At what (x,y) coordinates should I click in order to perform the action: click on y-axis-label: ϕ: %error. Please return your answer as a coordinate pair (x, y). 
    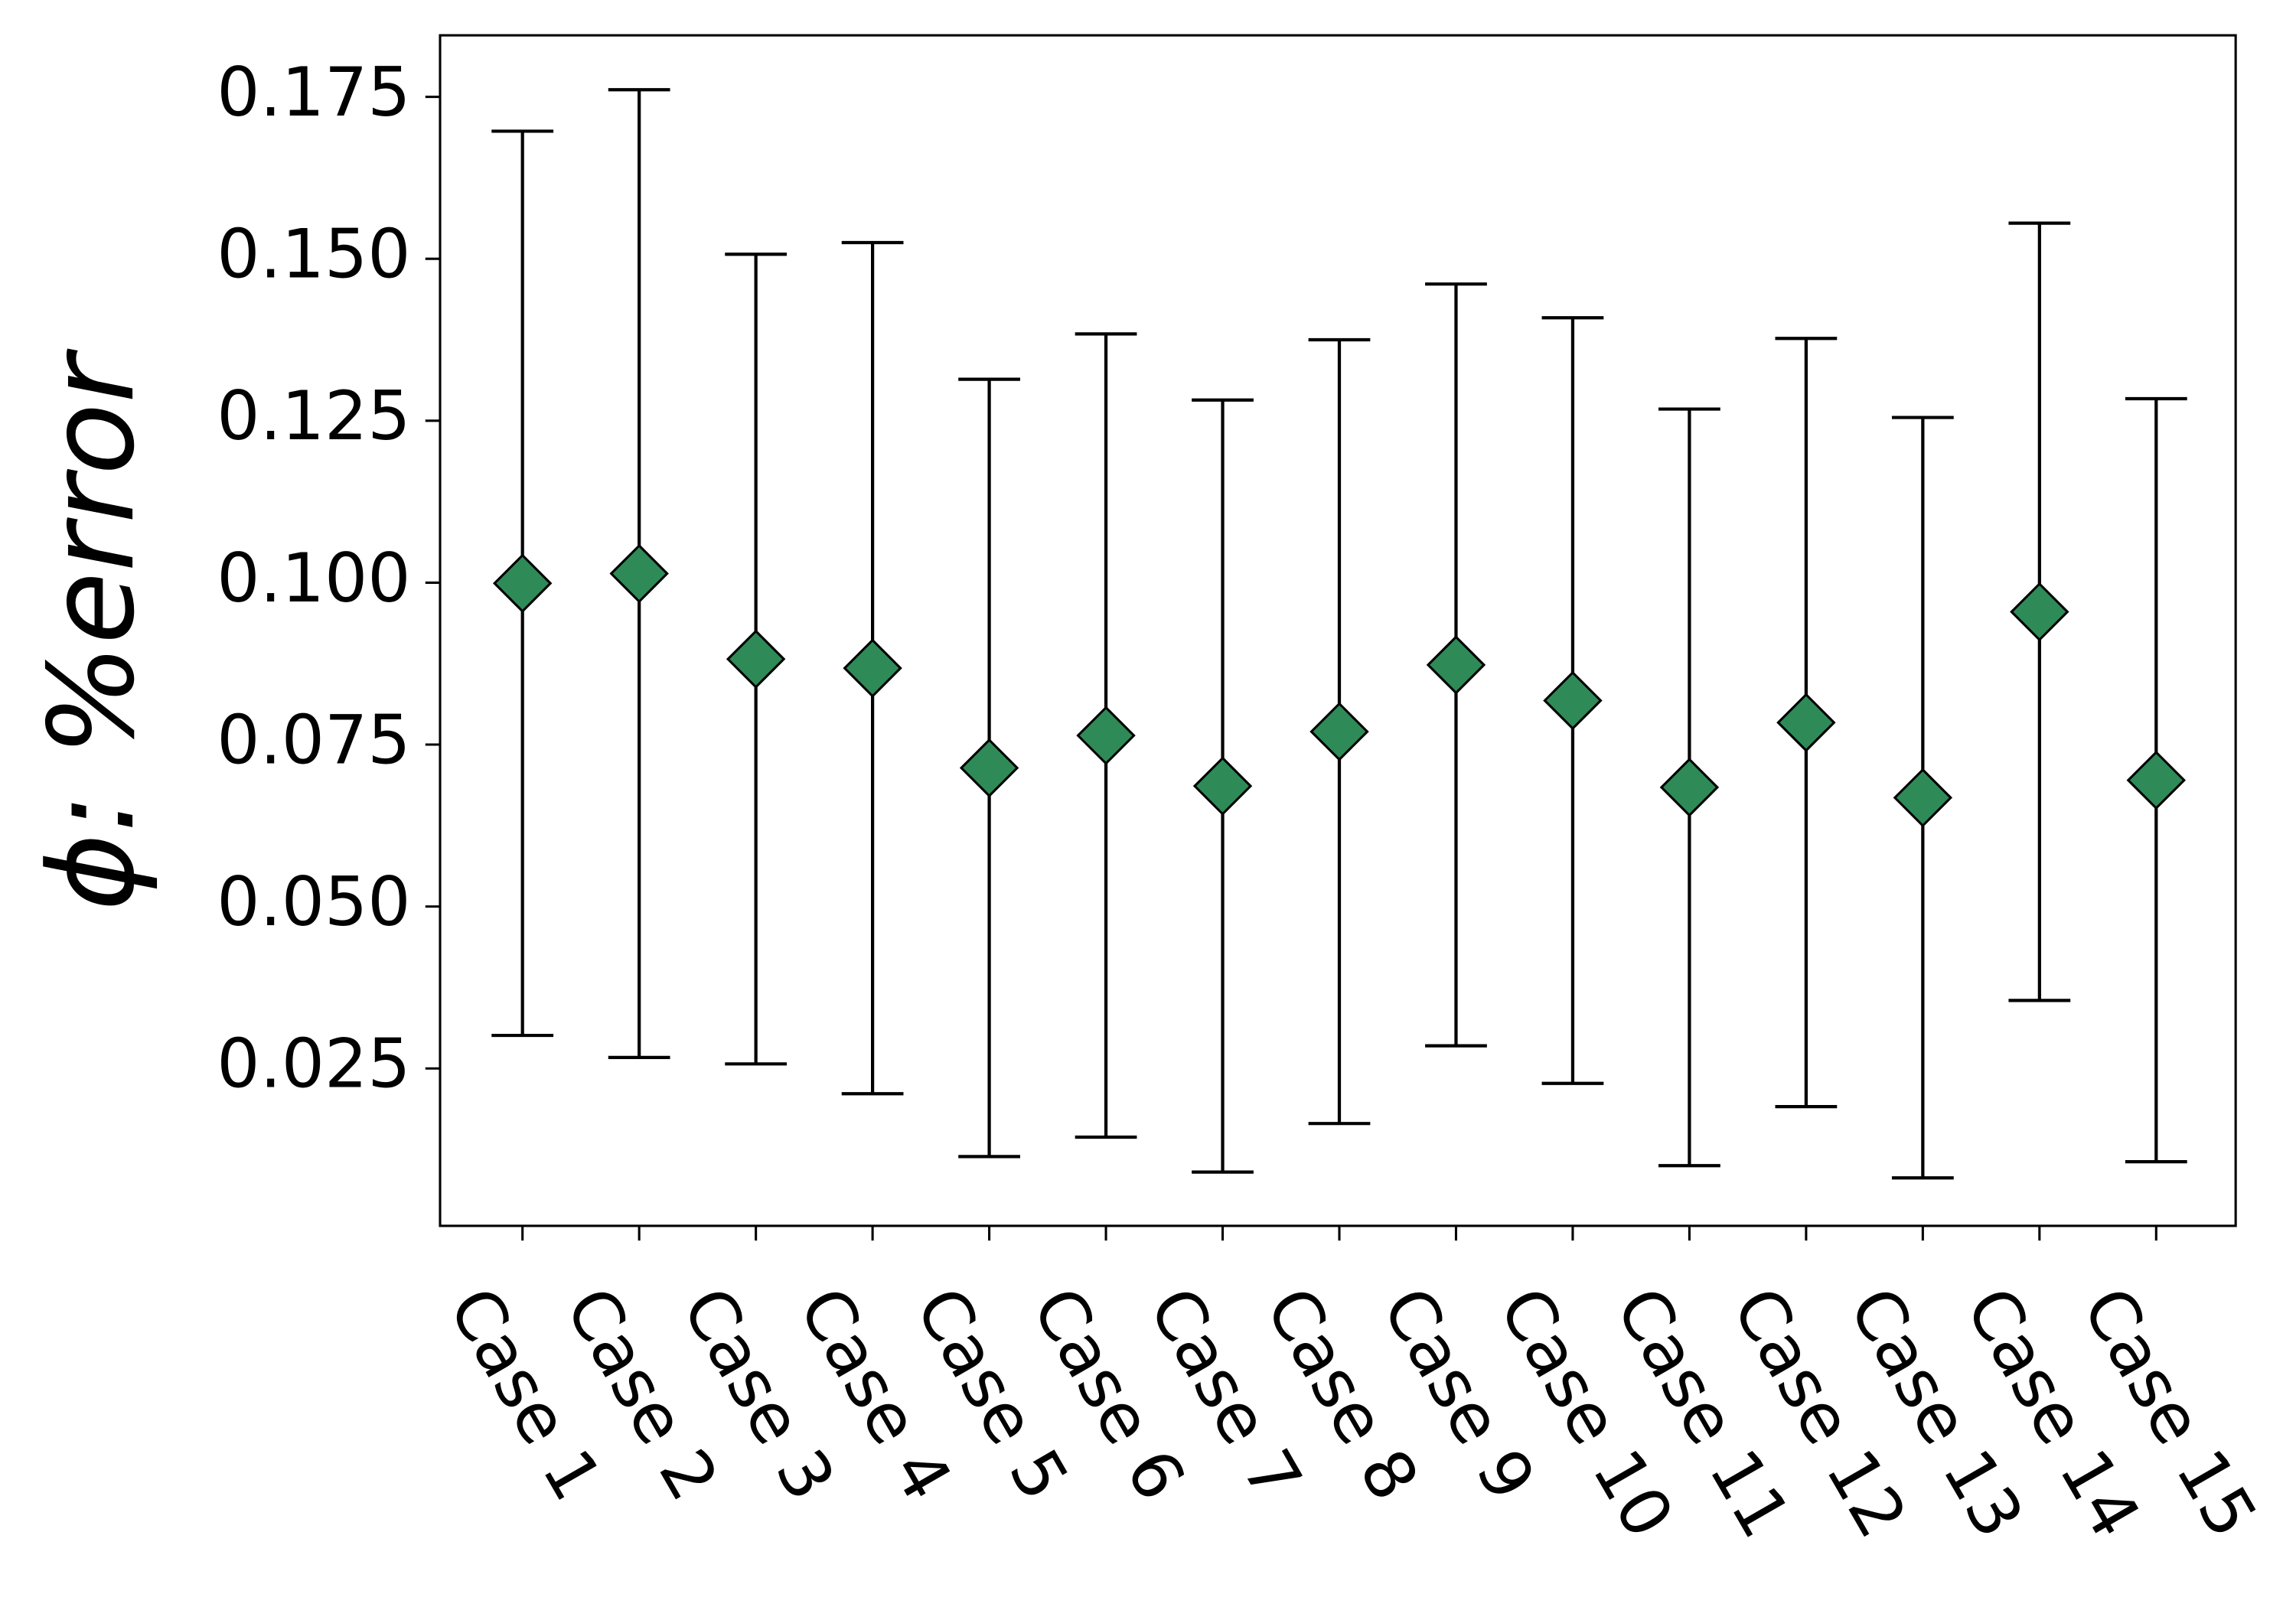
    Looking at the image, I should click on (92, 629).